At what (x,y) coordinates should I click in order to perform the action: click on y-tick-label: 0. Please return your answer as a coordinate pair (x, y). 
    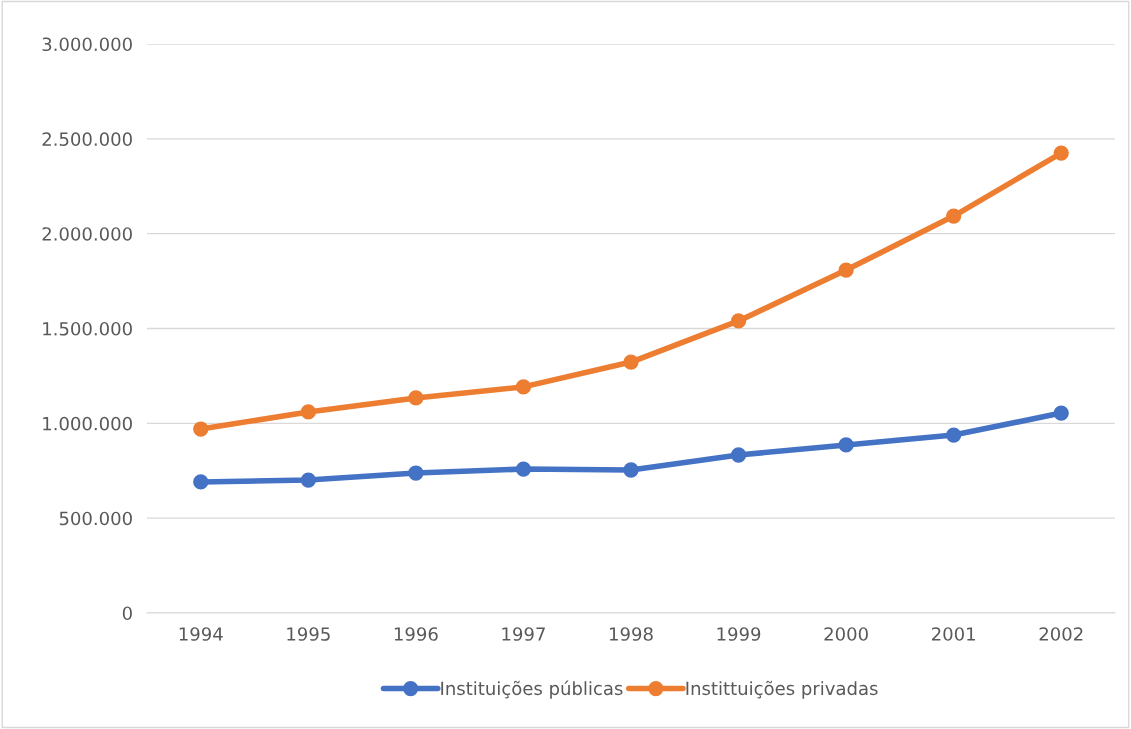
    Looking at the image, I should click on (127, 613).